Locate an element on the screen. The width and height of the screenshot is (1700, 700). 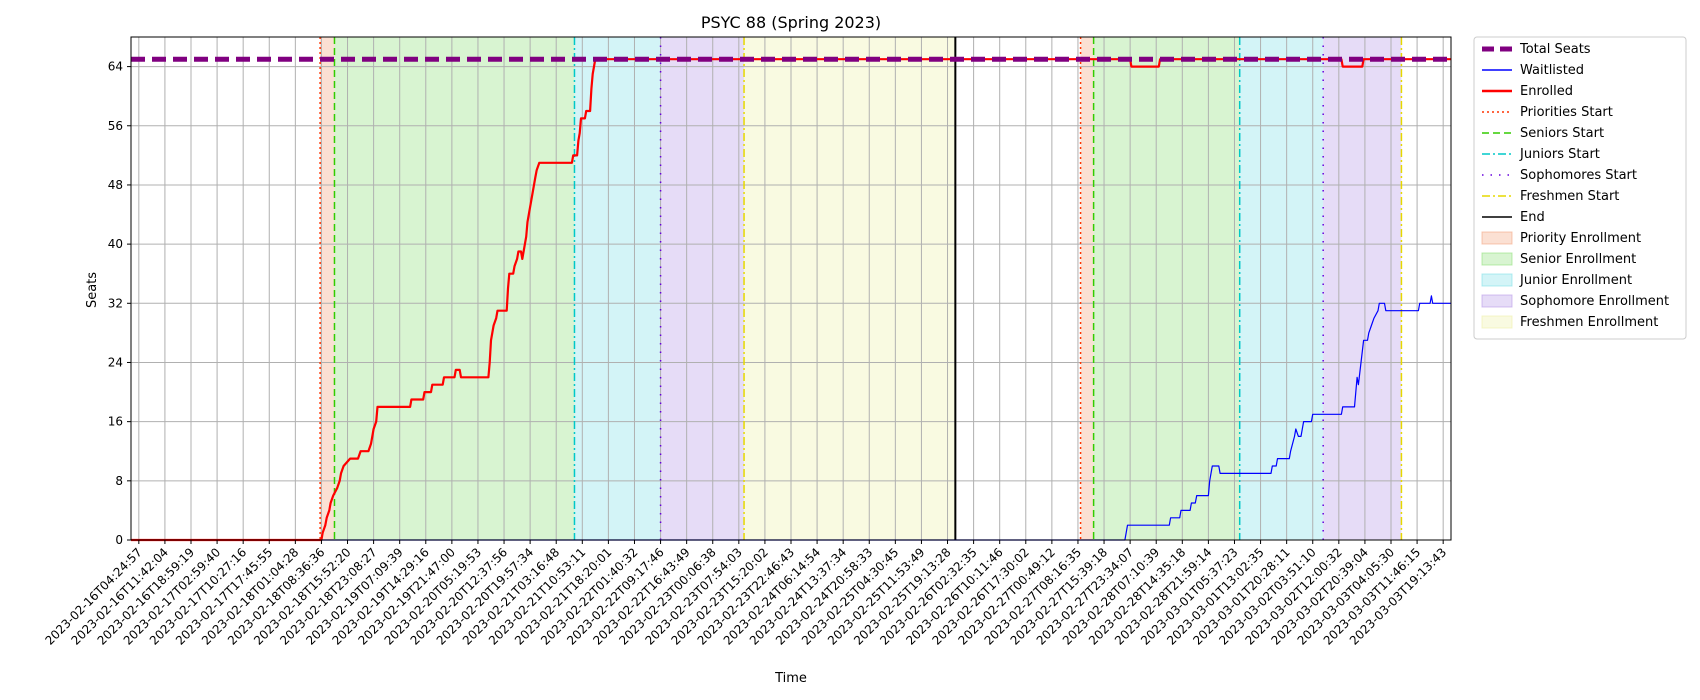
y-tick-label: 56 is located at coordinates (115, 126).